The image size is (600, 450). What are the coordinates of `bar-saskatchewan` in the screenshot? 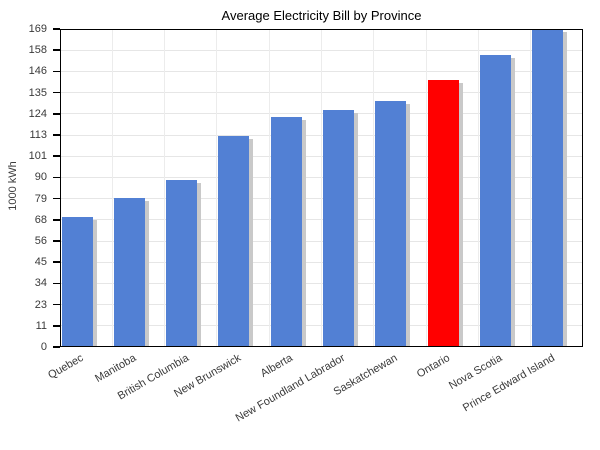 It's located at (393, 224).